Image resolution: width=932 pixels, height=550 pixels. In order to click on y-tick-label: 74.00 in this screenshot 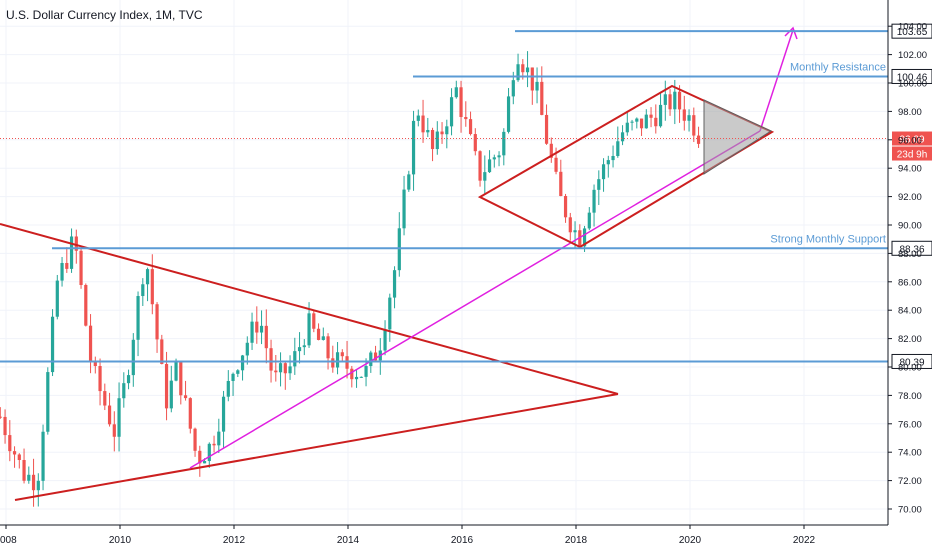, I will do `click(910, 453)`.